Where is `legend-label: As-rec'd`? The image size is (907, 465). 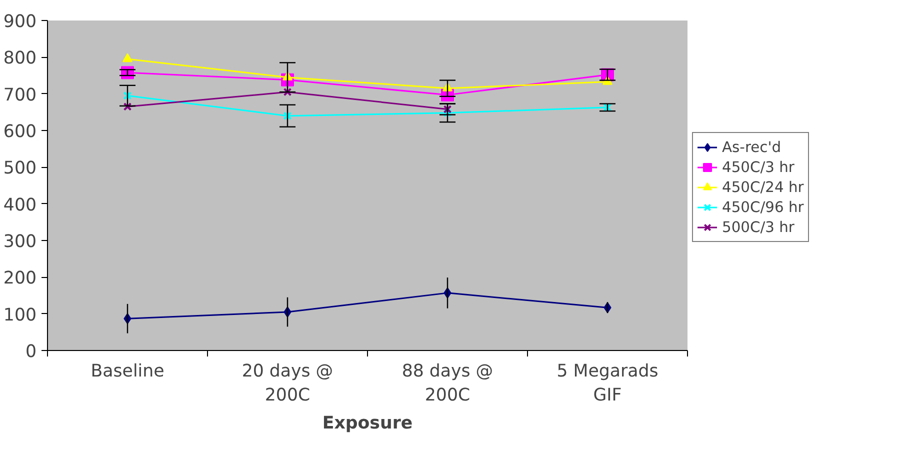 legend-label: As-rec'd is located at coordinates (752, 147).